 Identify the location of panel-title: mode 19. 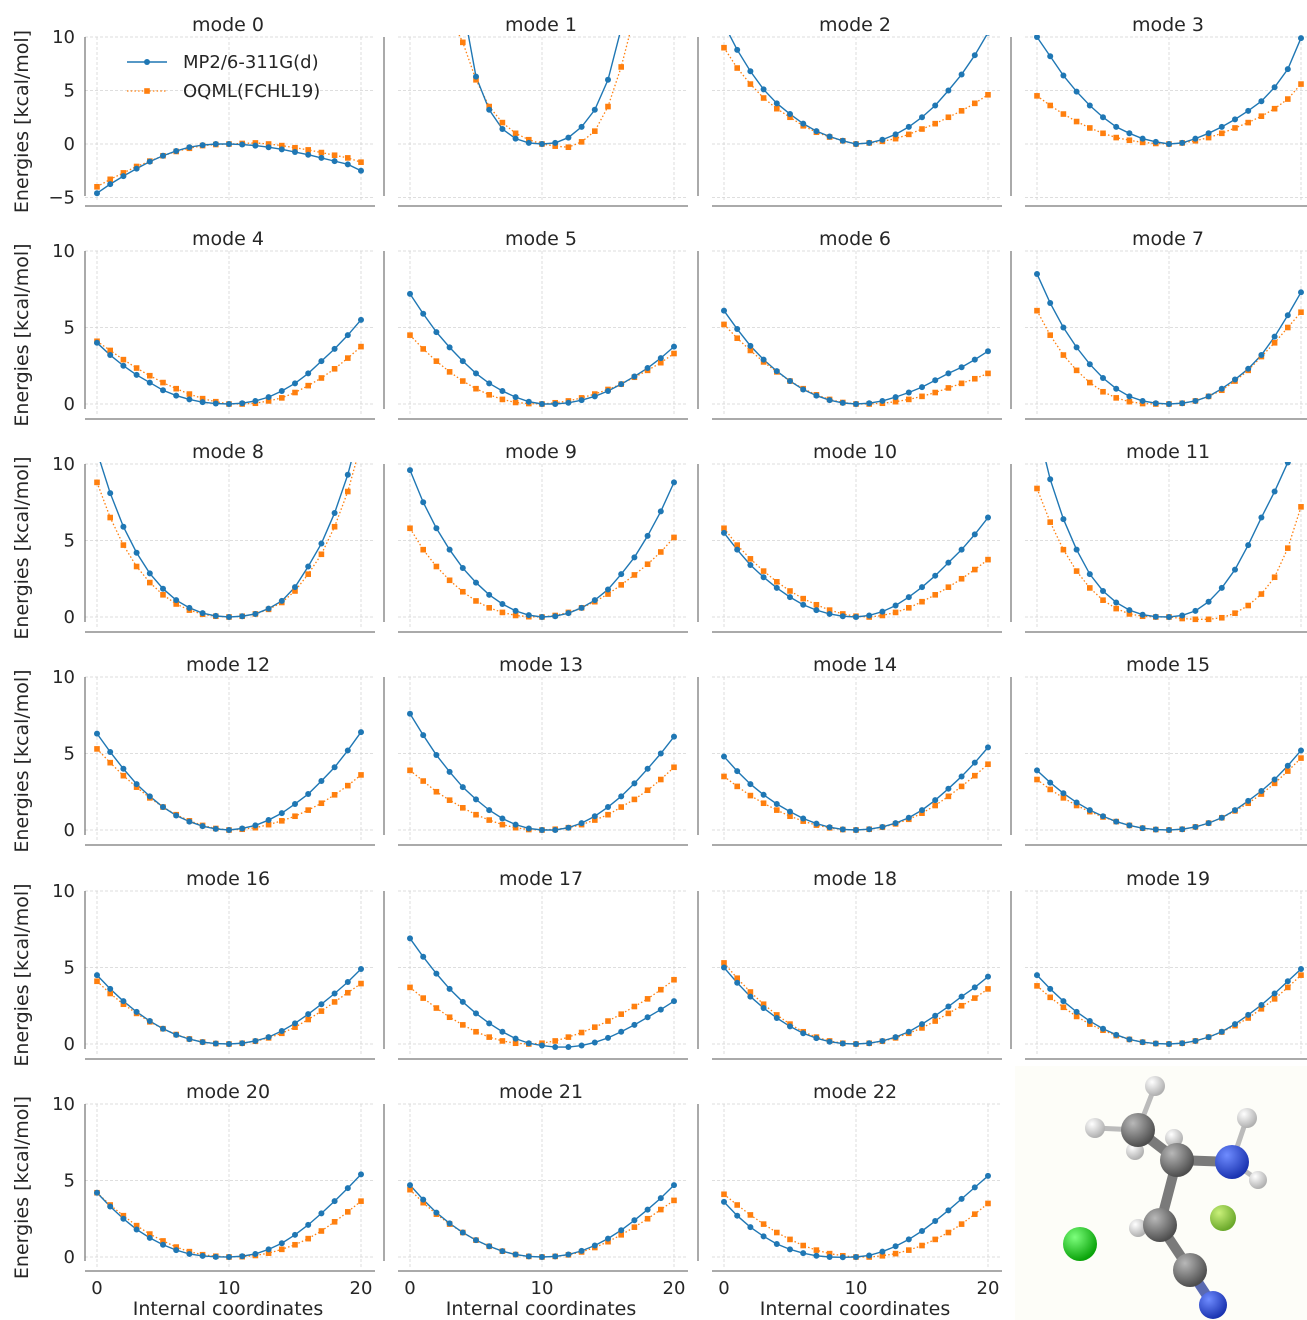
(1168, 879).